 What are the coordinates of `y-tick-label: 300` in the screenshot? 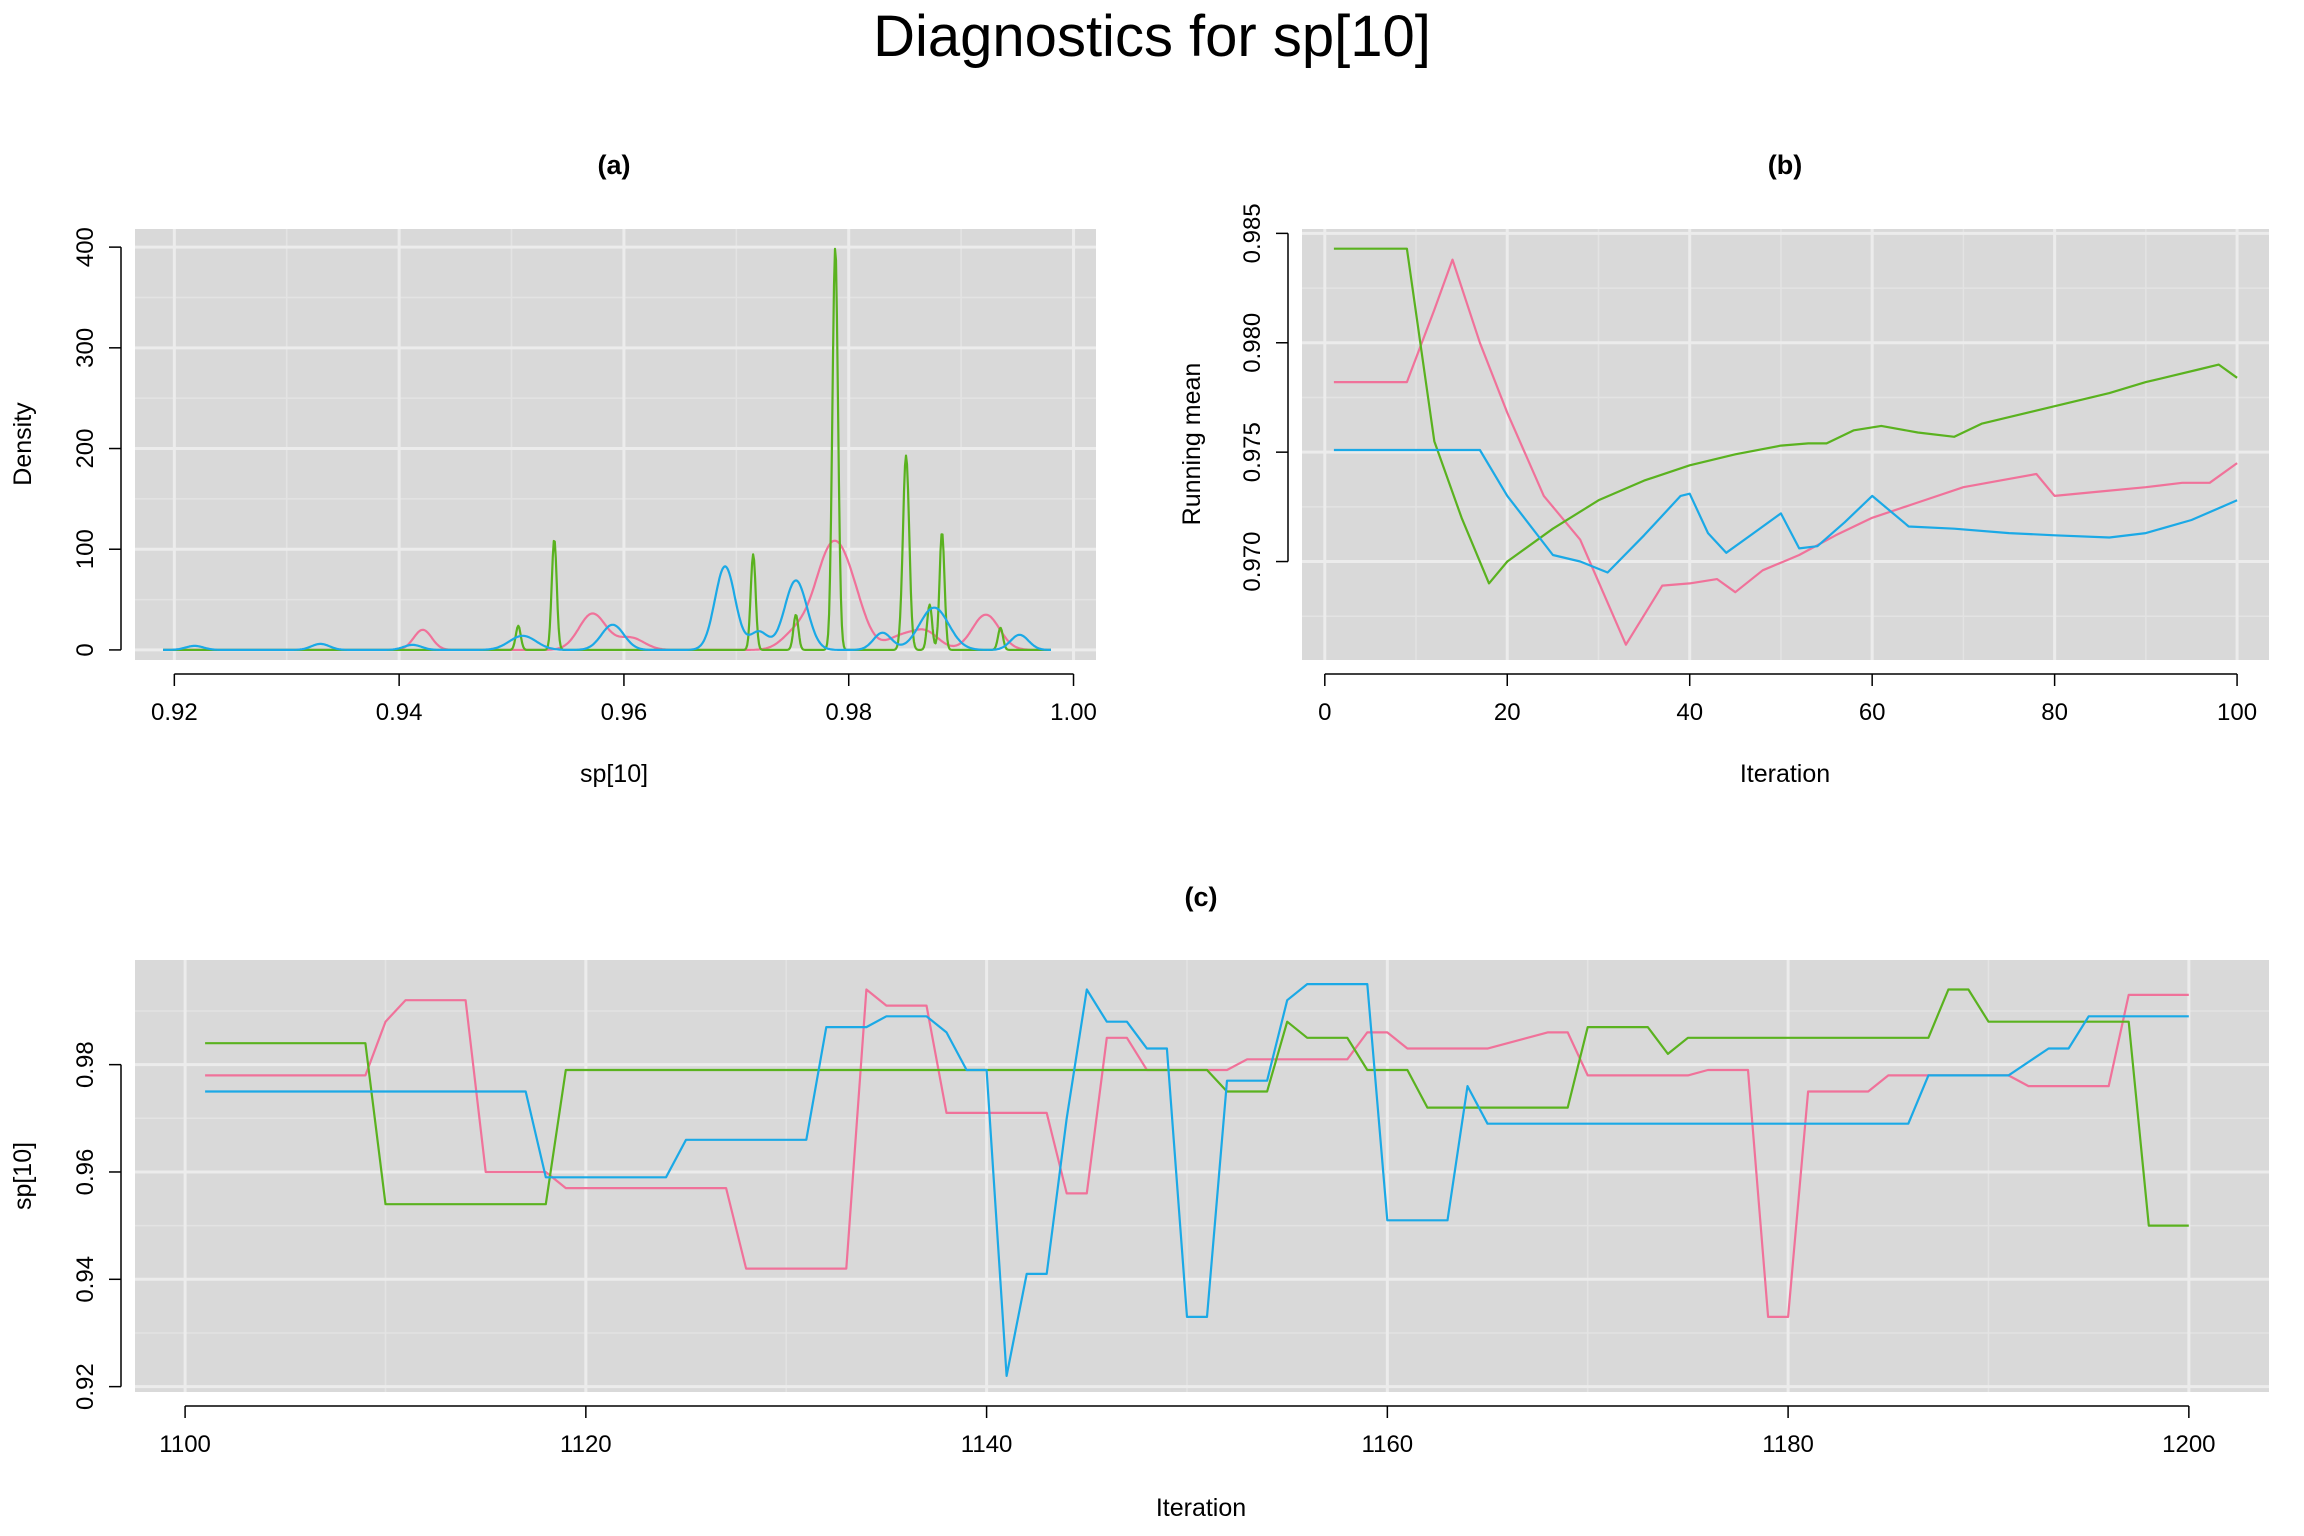 It's located at (85, 348).